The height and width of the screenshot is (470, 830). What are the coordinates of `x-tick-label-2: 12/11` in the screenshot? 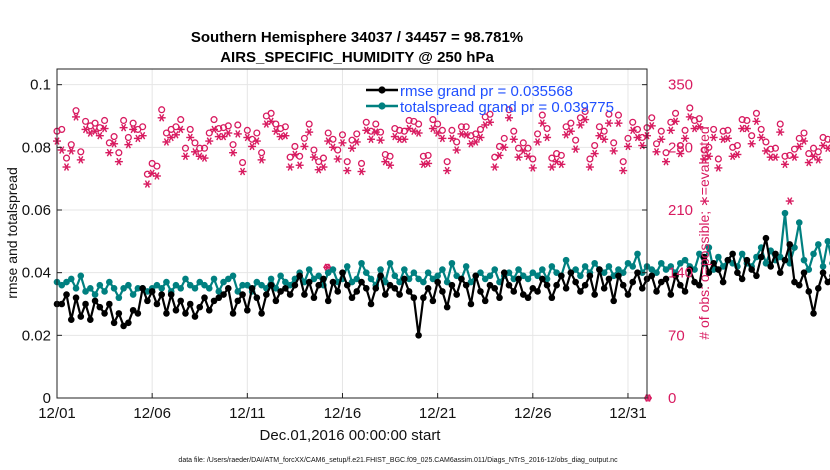 It's located at (247, 413).